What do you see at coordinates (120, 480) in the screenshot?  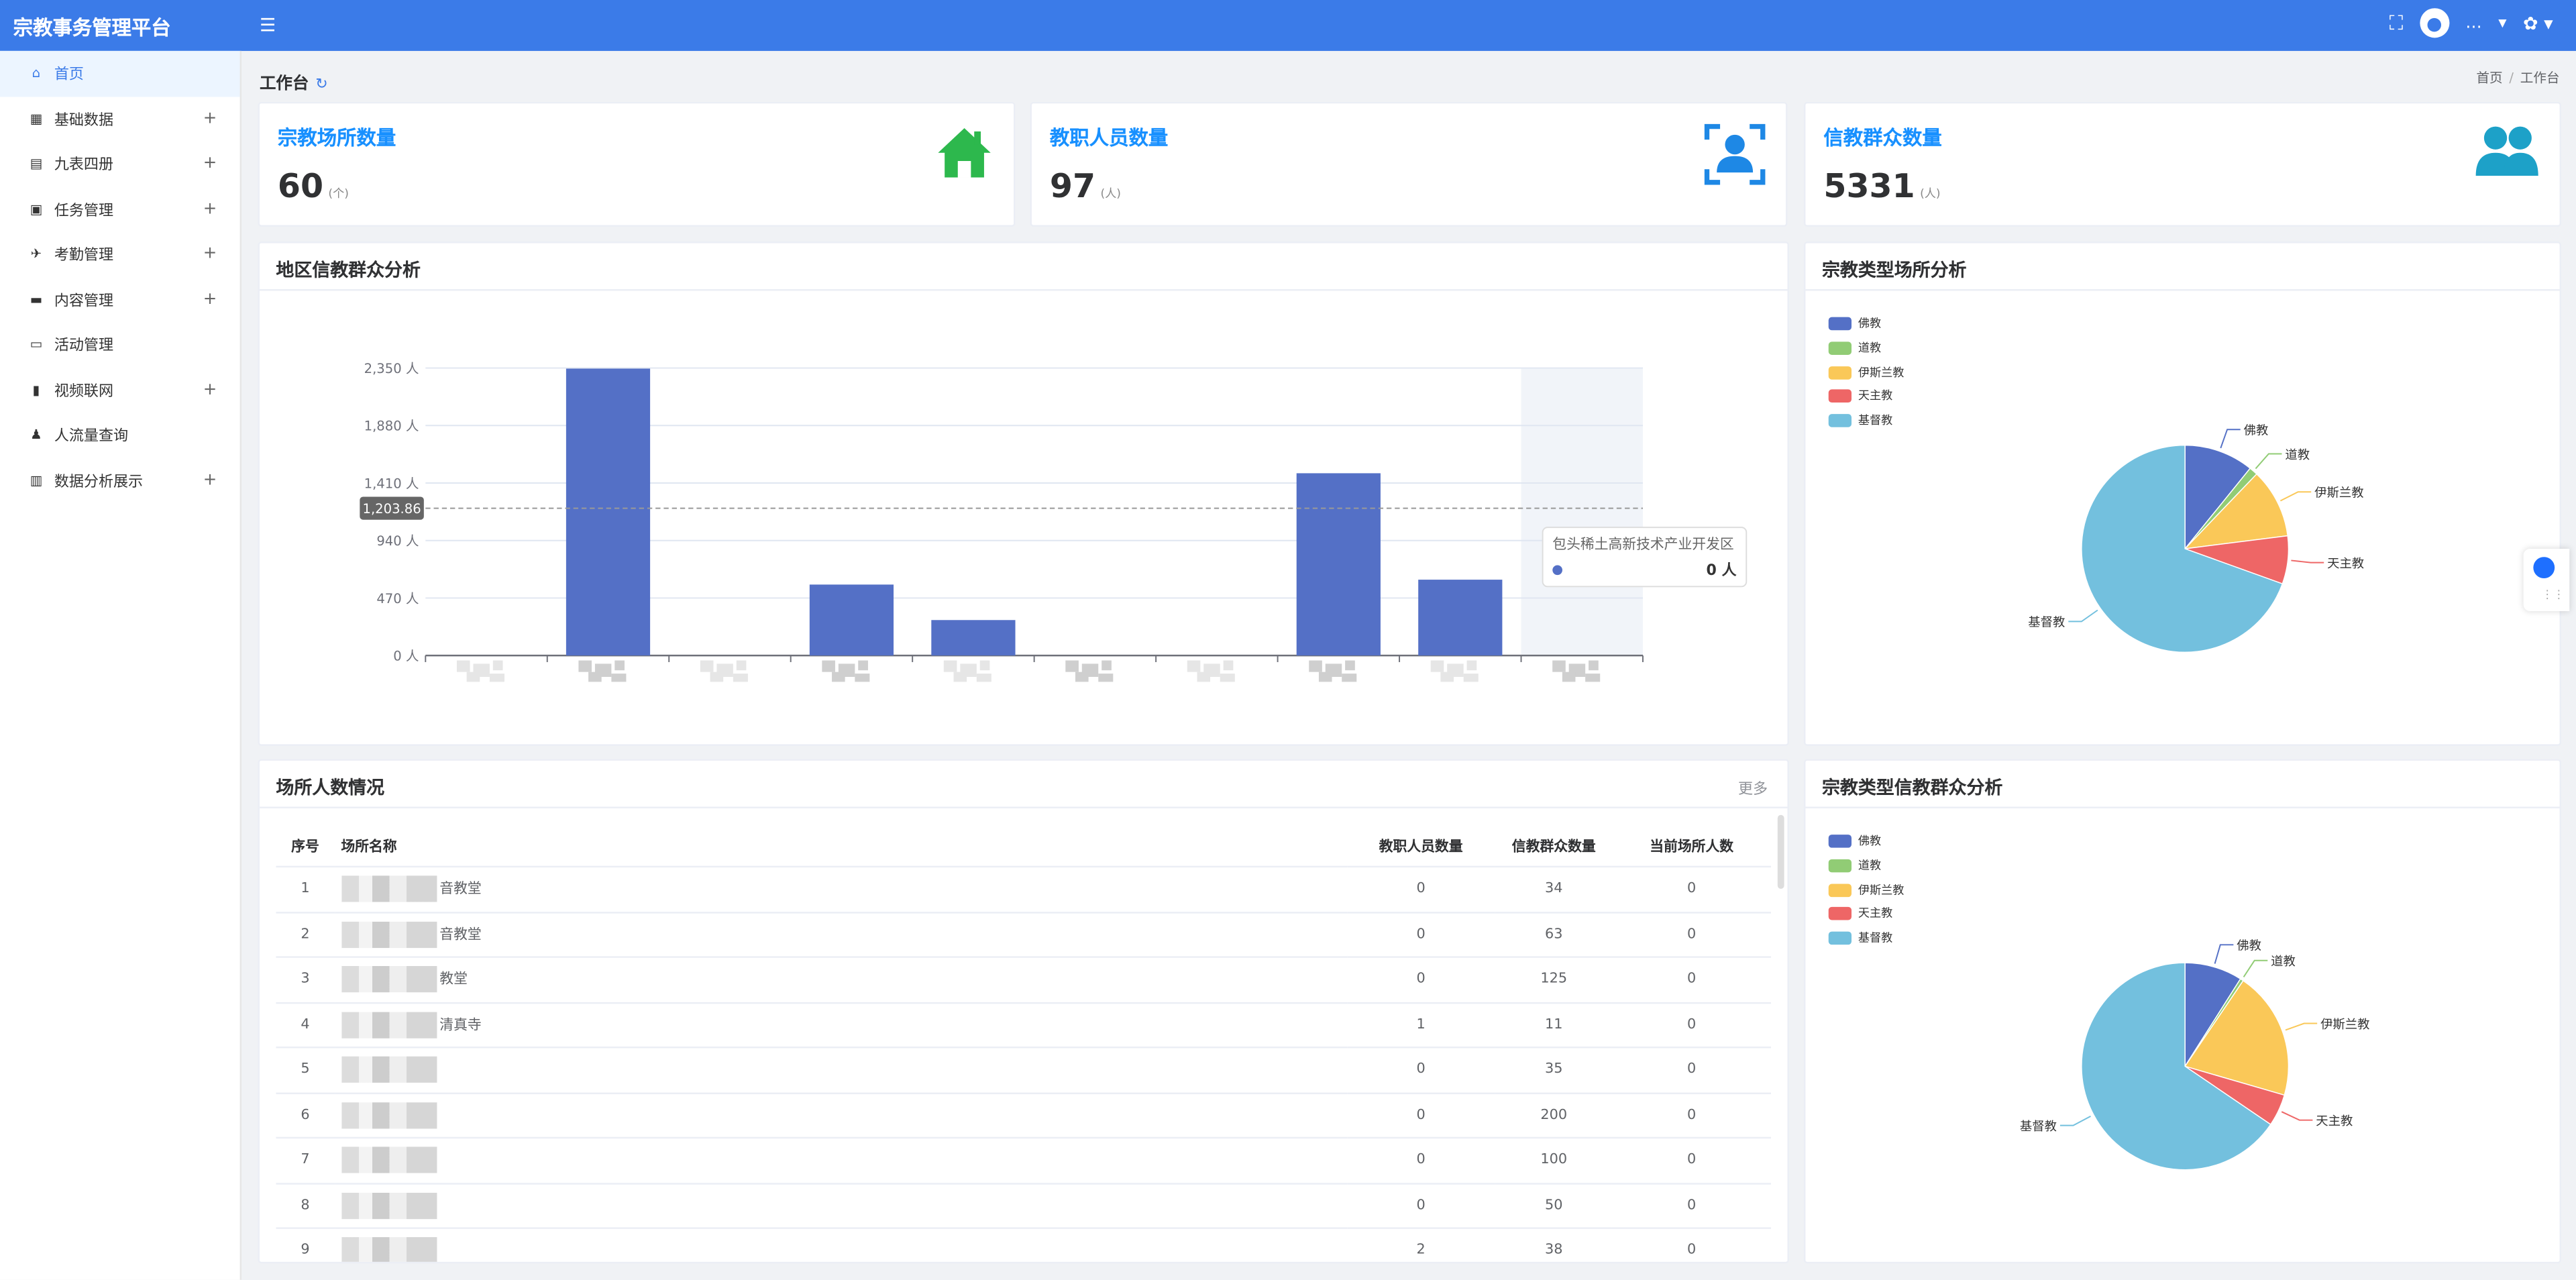 I see `sidebar-item: ▥ 数据分析展示 +` at bounding box center [120, 480].